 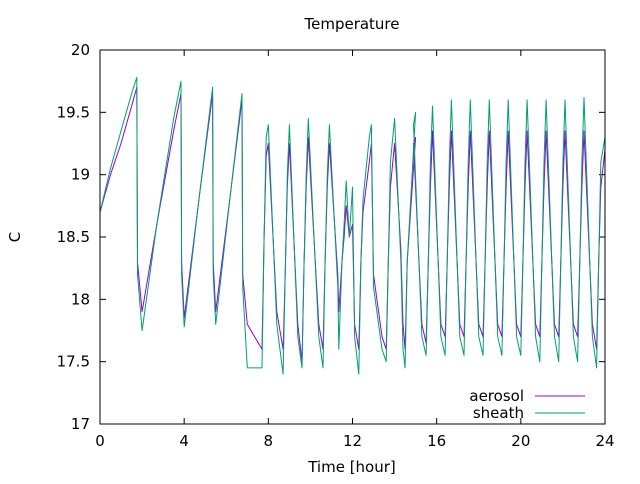 What do you see at coordinates (15, 237) in the screenshot?
I see `y-axis-label: C` at bounding box center [15, 237].